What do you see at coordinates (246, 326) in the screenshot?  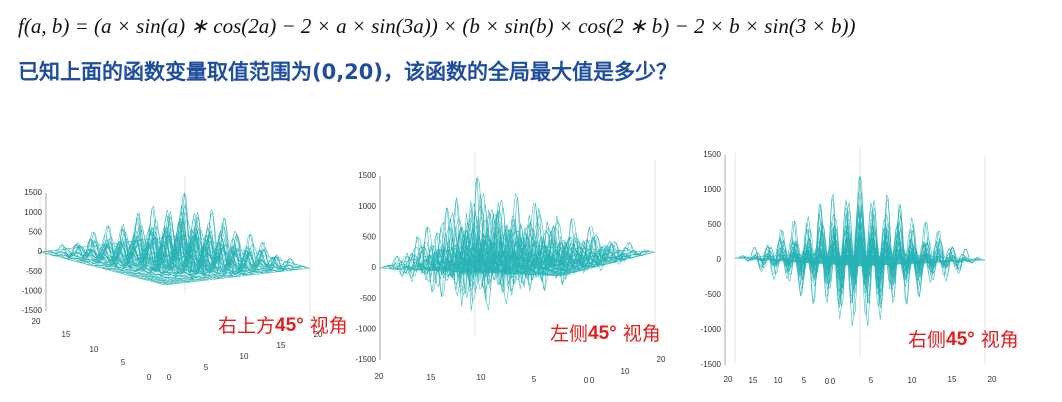 I see `caption-part: 右上方` at bounding box center [246, 326].